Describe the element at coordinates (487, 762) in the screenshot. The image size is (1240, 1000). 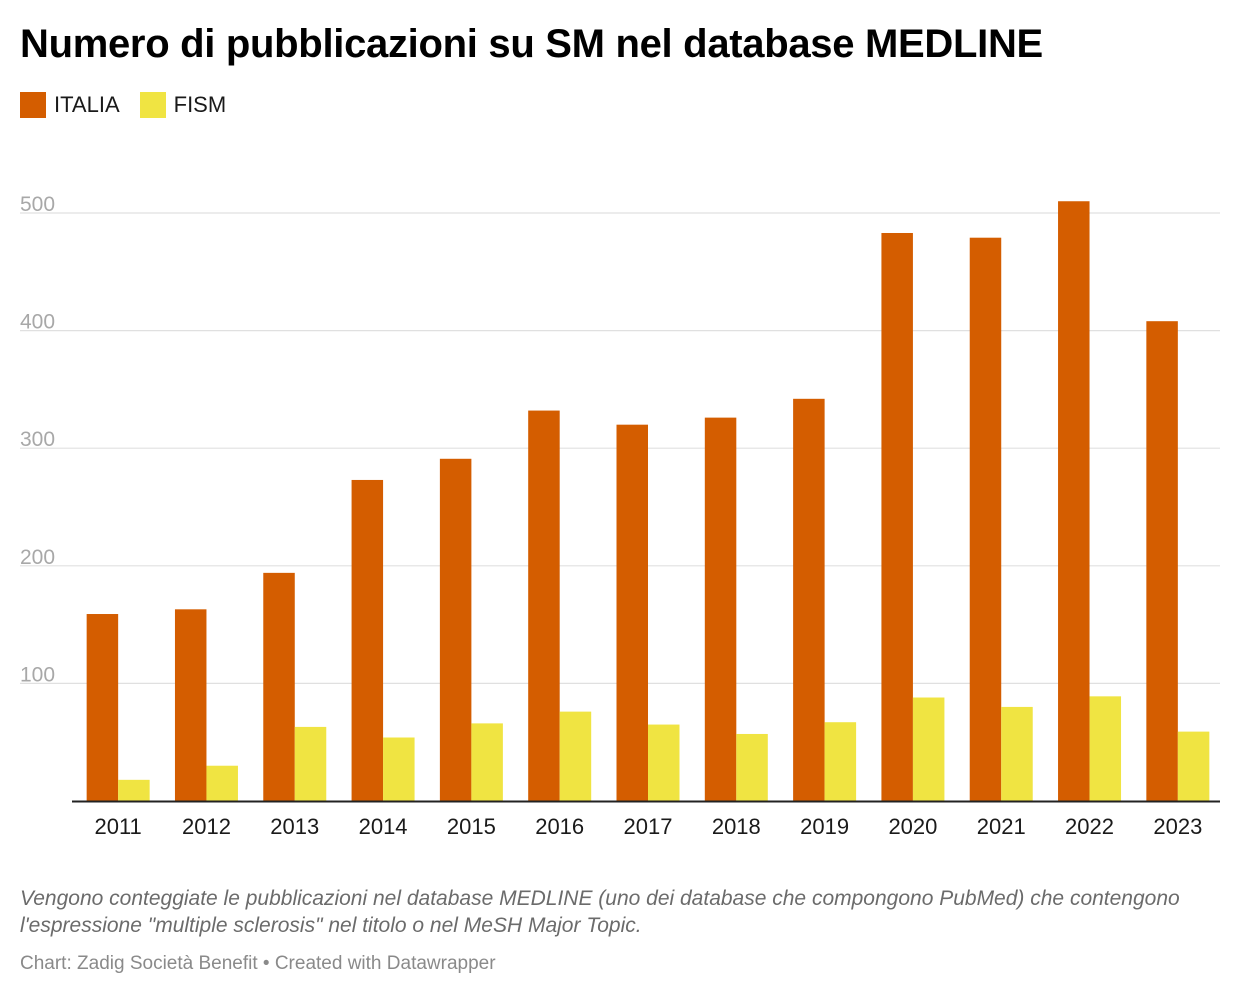
I see `bar-fism-2015` at that location.